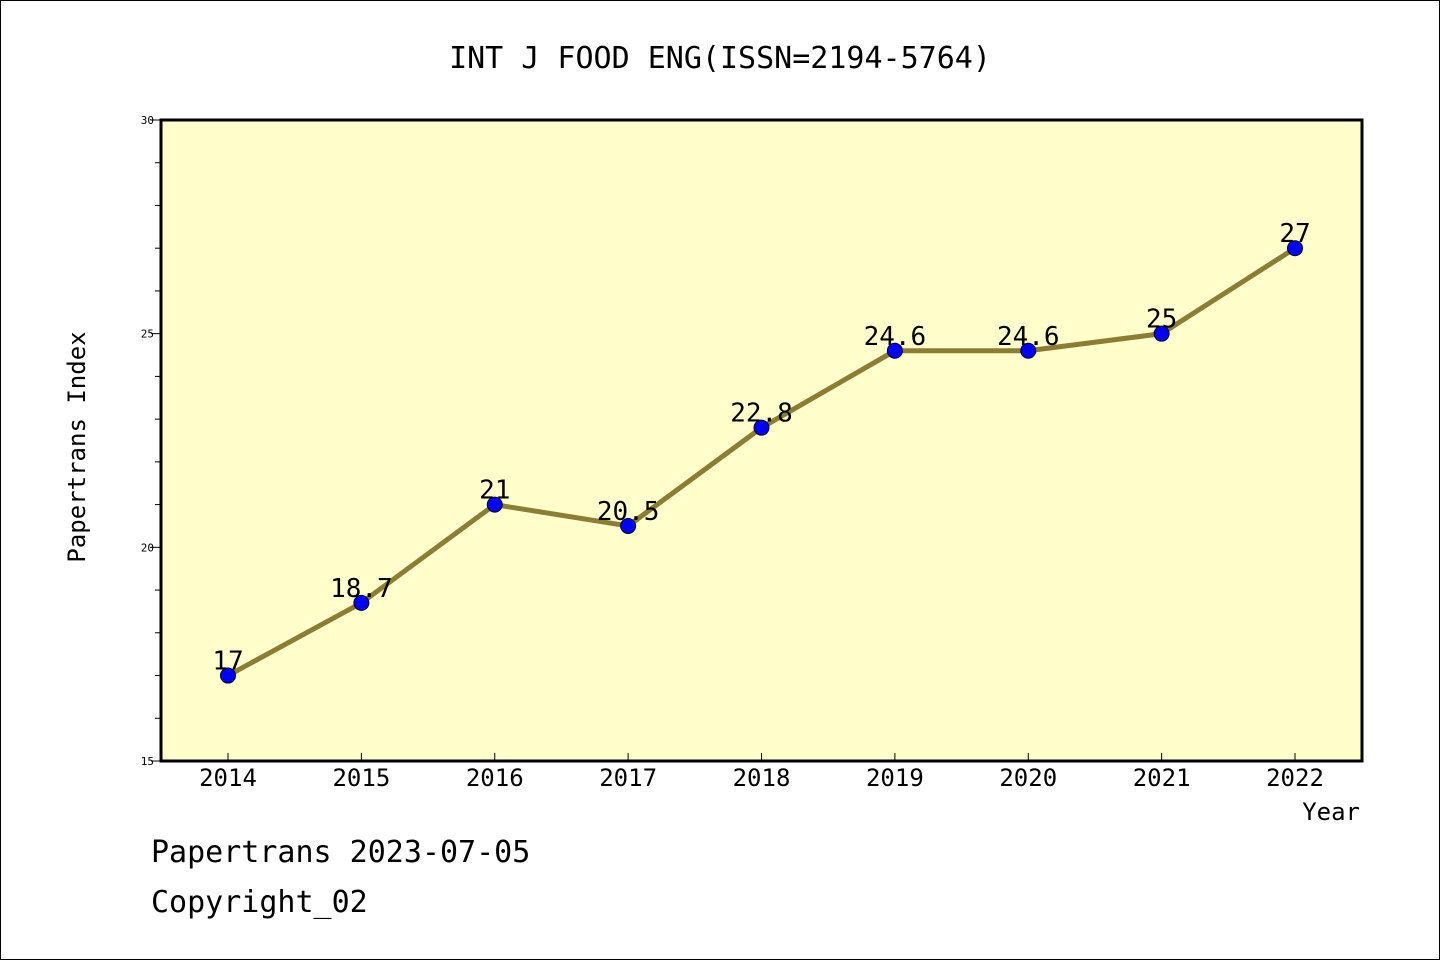  Describe the element at coordinates (1331, 812) in the screenshot. I see `x-axis-label: Year` at that location.